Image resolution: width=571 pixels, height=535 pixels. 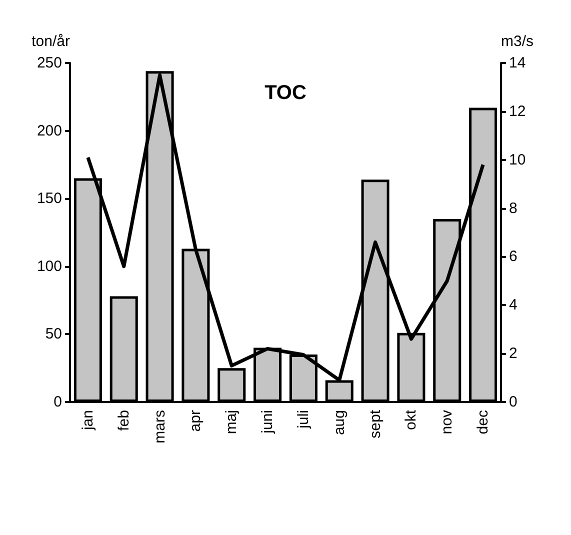 I want to click on x-tick-label: maj, so click(x=231, y=422).